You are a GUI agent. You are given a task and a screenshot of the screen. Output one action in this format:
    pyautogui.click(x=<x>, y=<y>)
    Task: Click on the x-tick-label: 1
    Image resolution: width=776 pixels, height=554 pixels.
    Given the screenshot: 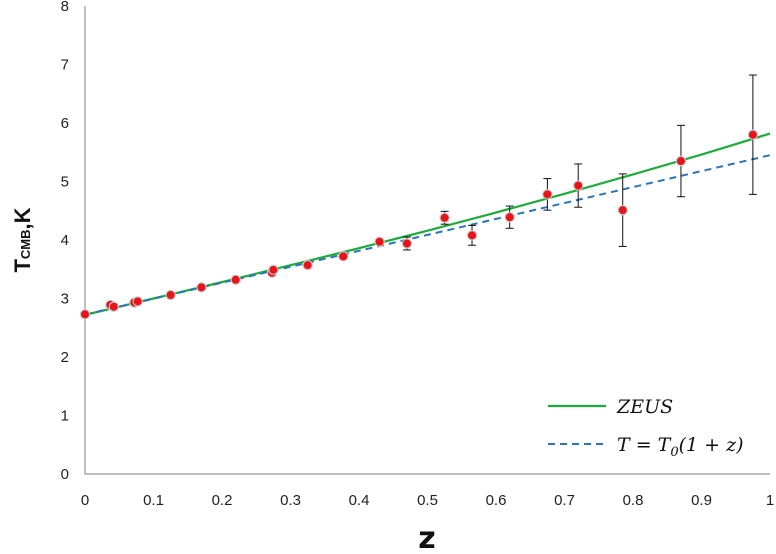 What is the action you would take?
    pyautogui.click(x=770, y=500)
    